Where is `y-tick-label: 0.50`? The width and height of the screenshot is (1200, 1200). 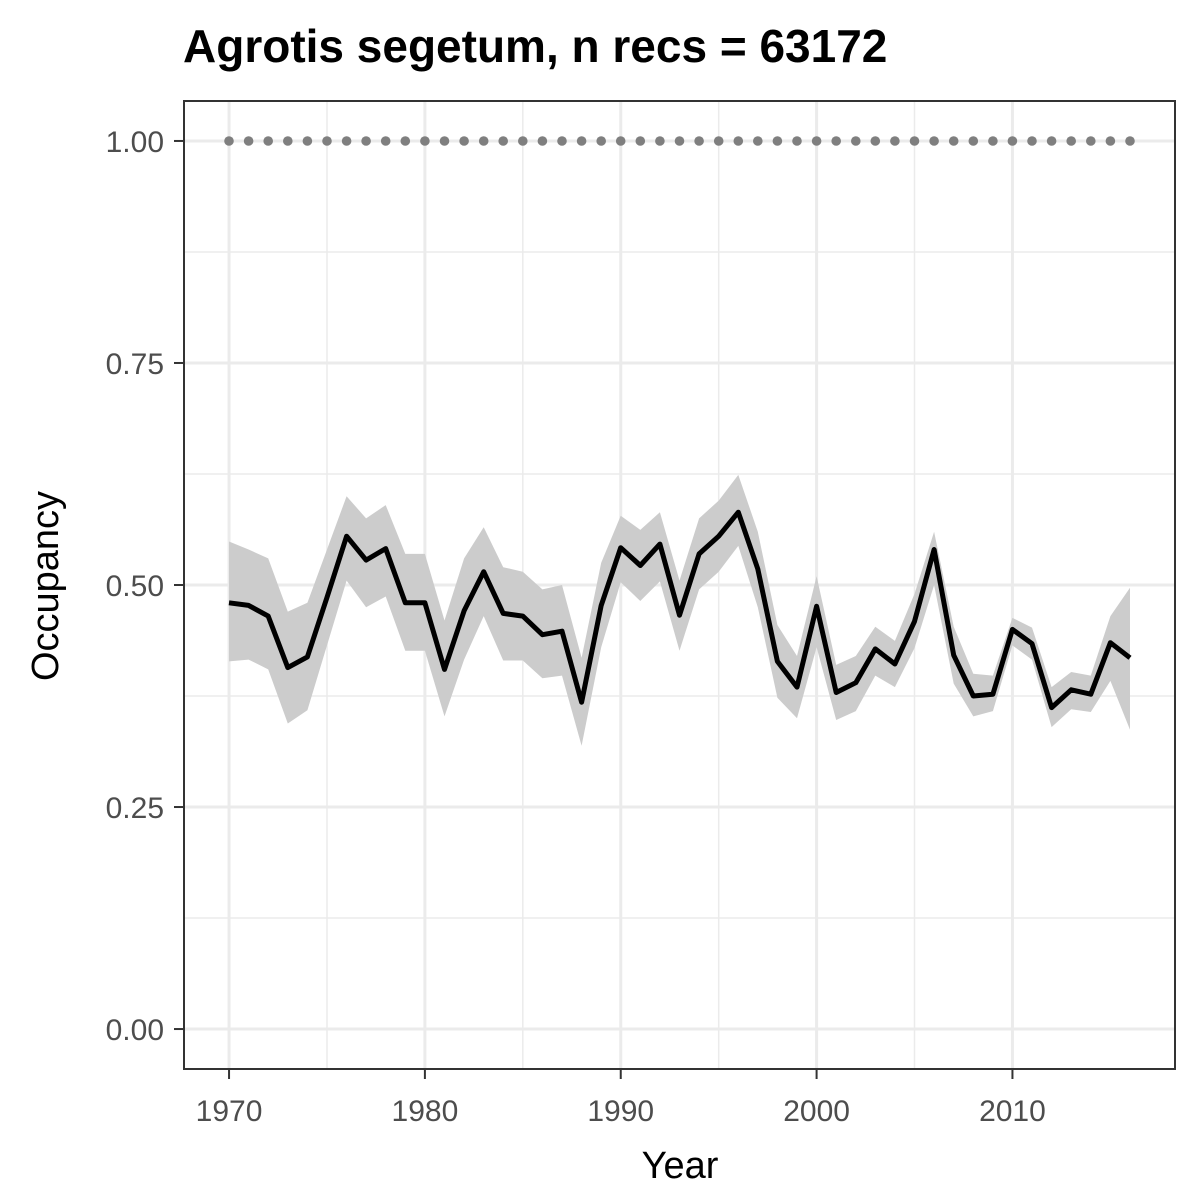
y-tick-label: 0.50 is located at coordinates (135, 586).